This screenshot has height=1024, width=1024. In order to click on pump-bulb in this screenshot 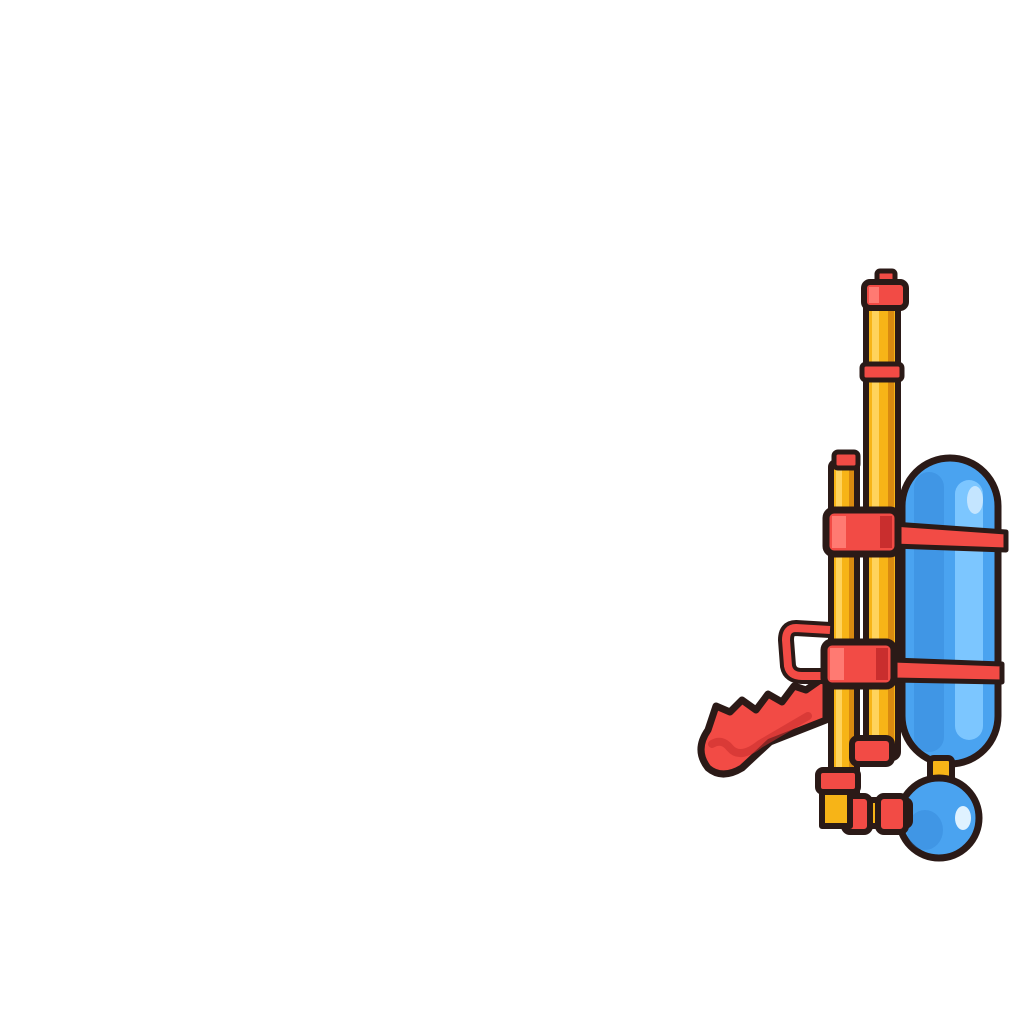, I will do `click(939, 818)`.